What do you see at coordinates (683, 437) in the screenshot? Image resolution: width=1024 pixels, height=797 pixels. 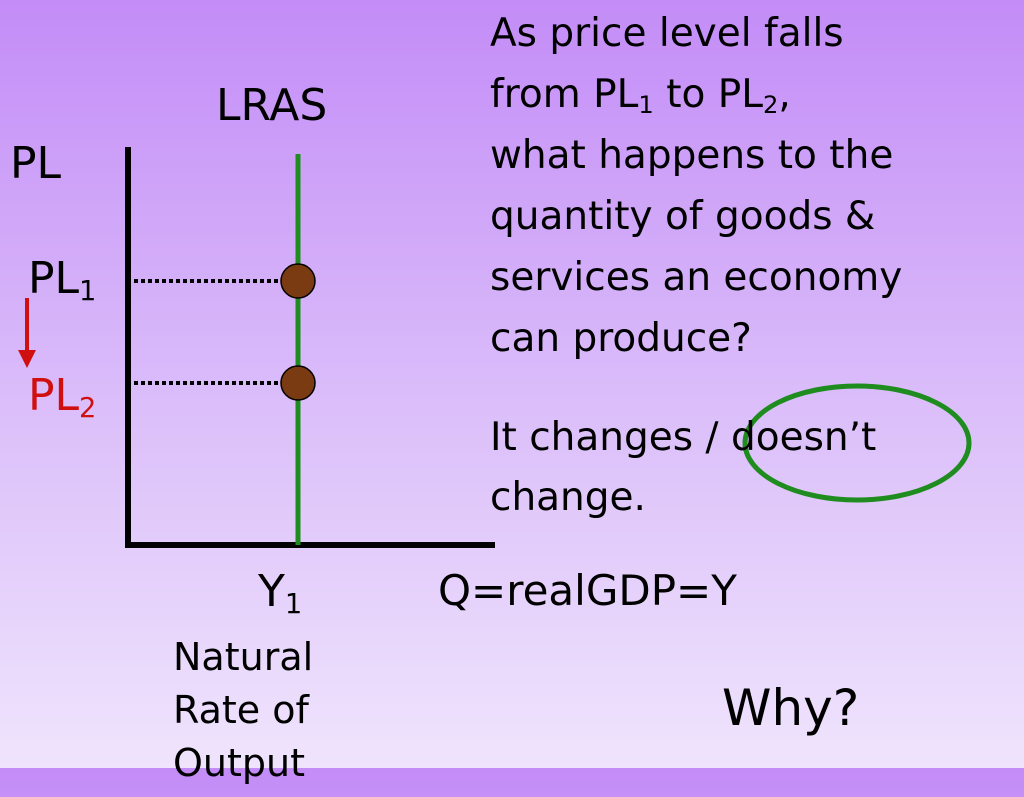 I see `answer-line: It changes / doesn’t` at bounding box center [683, 437].